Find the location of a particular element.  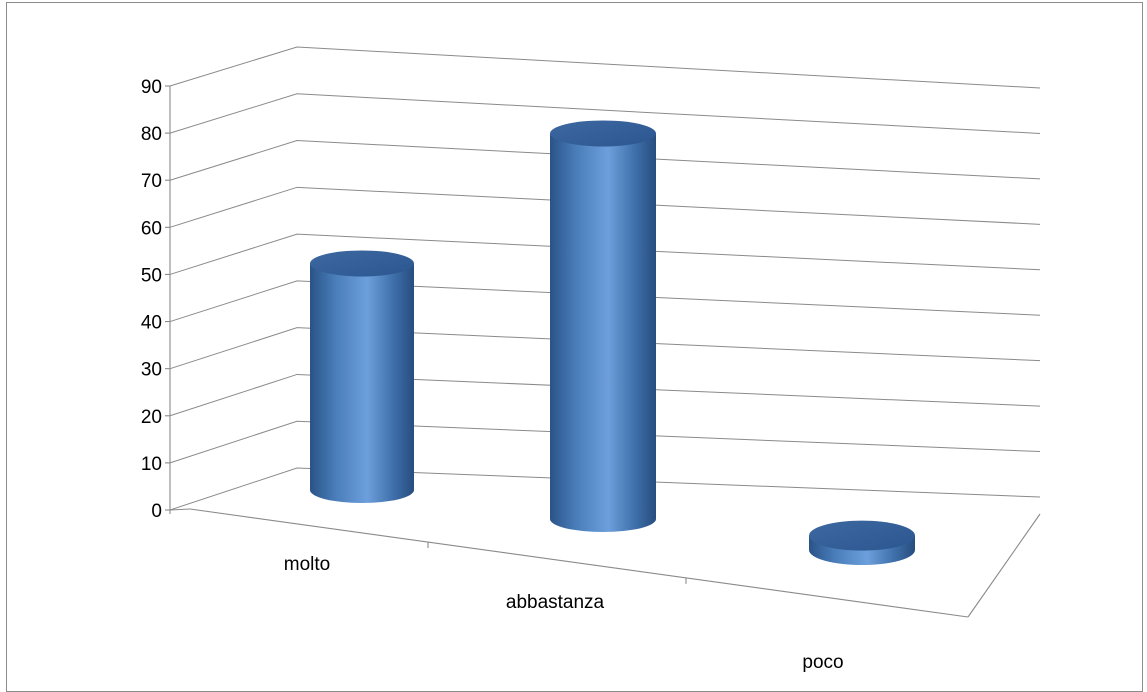

floor-left-edge is located at coordinates (180, 509).